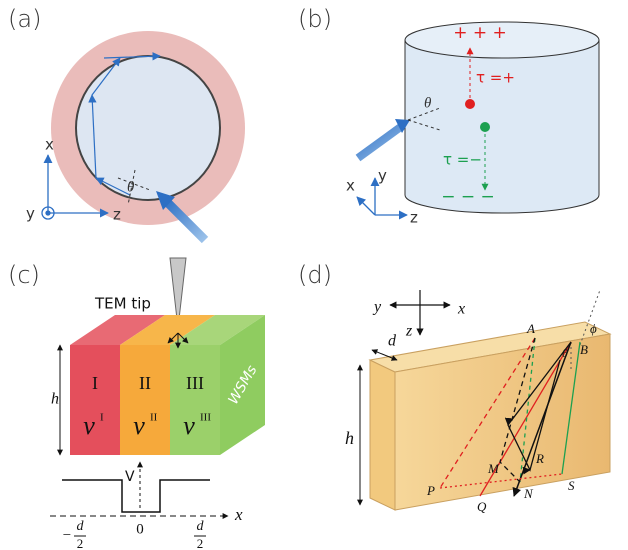  What do you see at coordinates (384, 355) in the screenshot?
I see `thickness-arrow` at bounding box center [384, 355].